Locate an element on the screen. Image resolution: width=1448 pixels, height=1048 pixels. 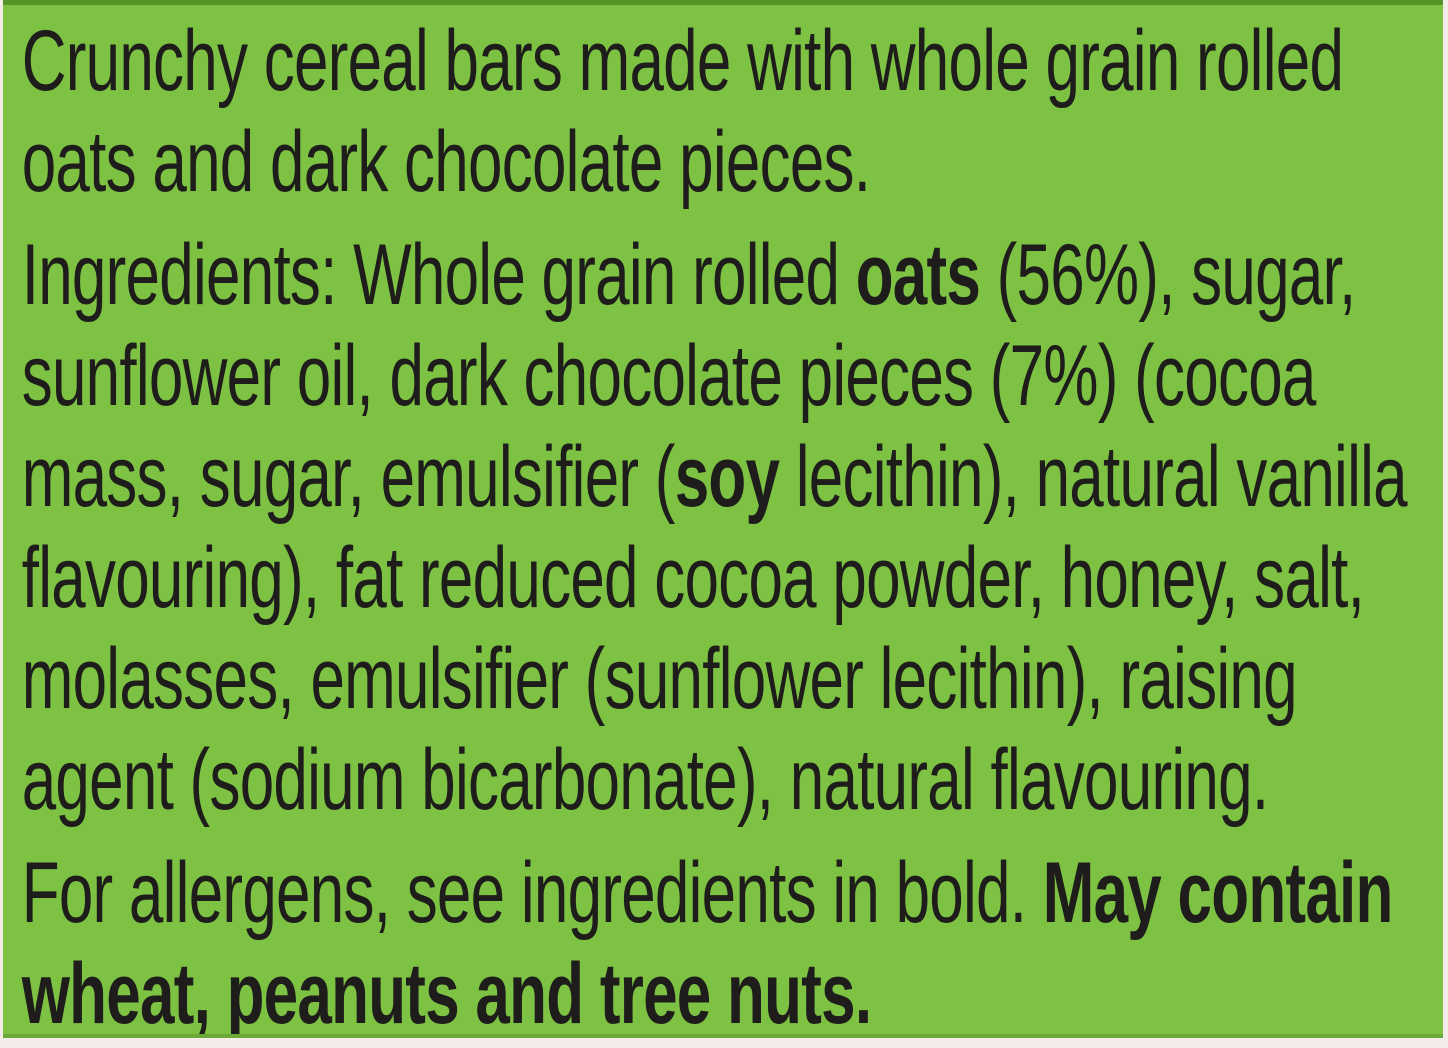
bold-allergen-text: soy is located at coordinates (727, 477).